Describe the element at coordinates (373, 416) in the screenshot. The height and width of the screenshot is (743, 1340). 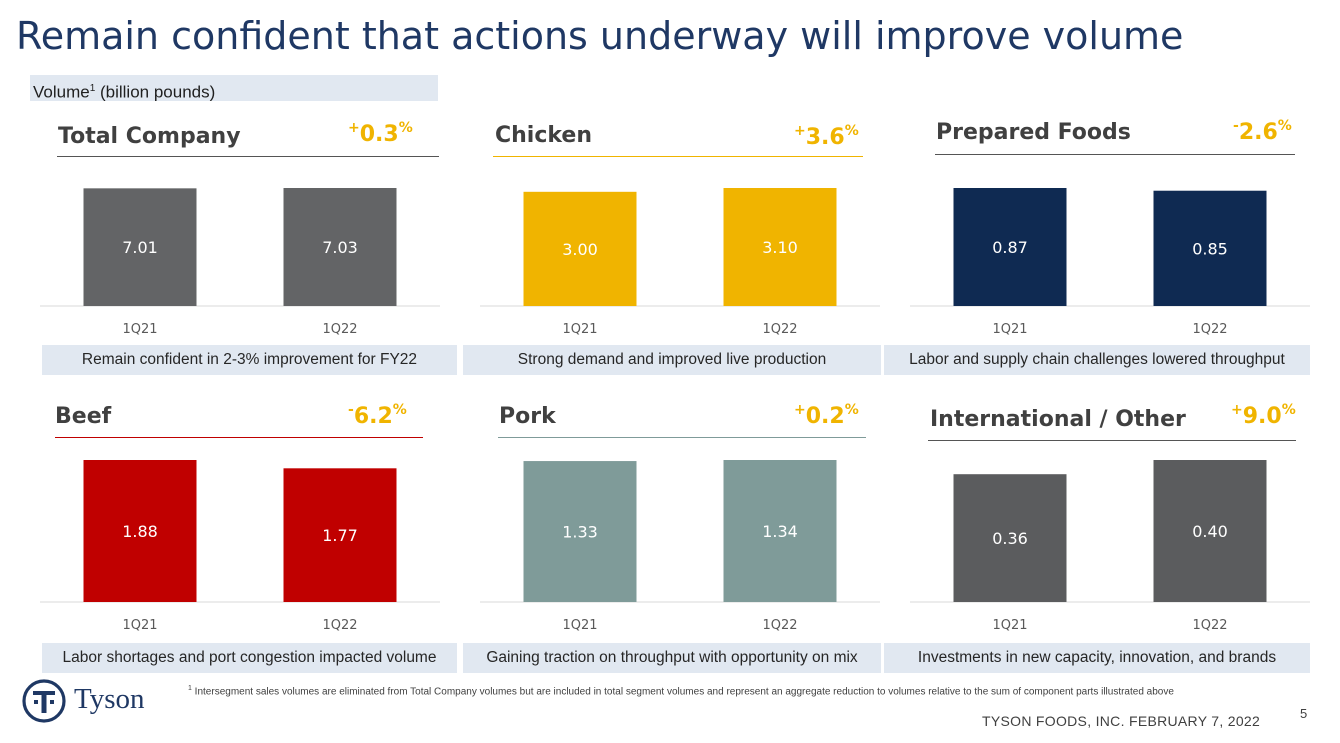
I see `change-value: 6.2` at that location.